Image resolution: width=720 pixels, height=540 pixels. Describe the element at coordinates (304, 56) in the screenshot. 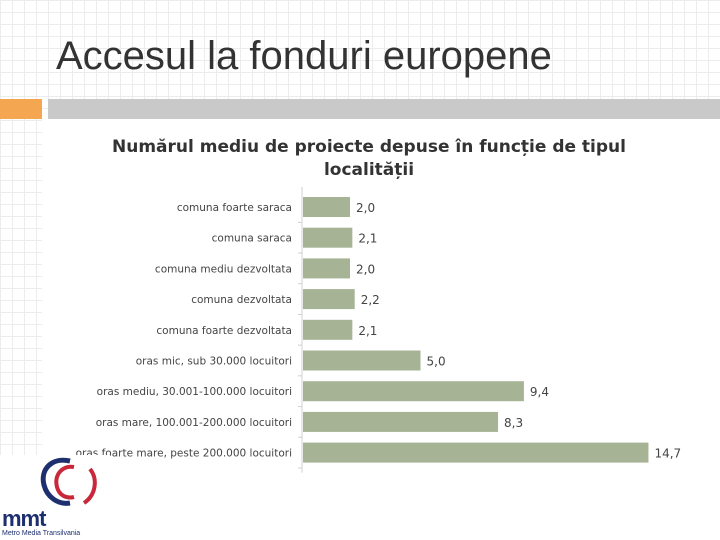

I see `slide-title: Accesul la fonduri europene` at that location.